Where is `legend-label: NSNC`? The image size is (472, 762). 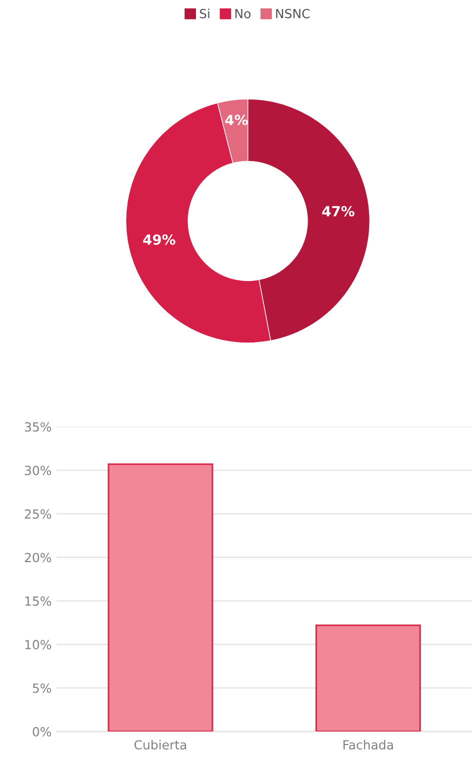 legend-label: NSNC is located at coordinates (293, 13).